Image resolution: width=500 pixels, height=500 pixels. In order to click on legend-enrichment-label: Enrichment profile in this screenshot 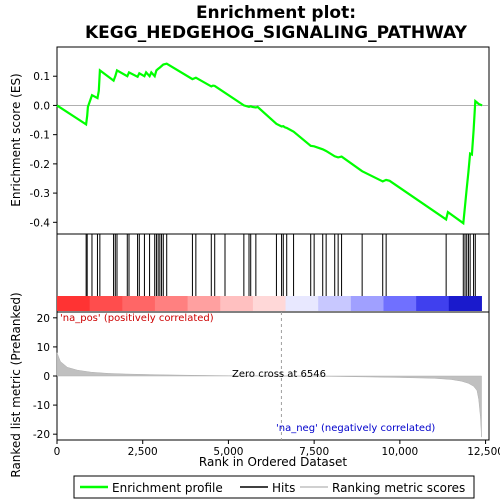, I will do `click(167, 488)`.